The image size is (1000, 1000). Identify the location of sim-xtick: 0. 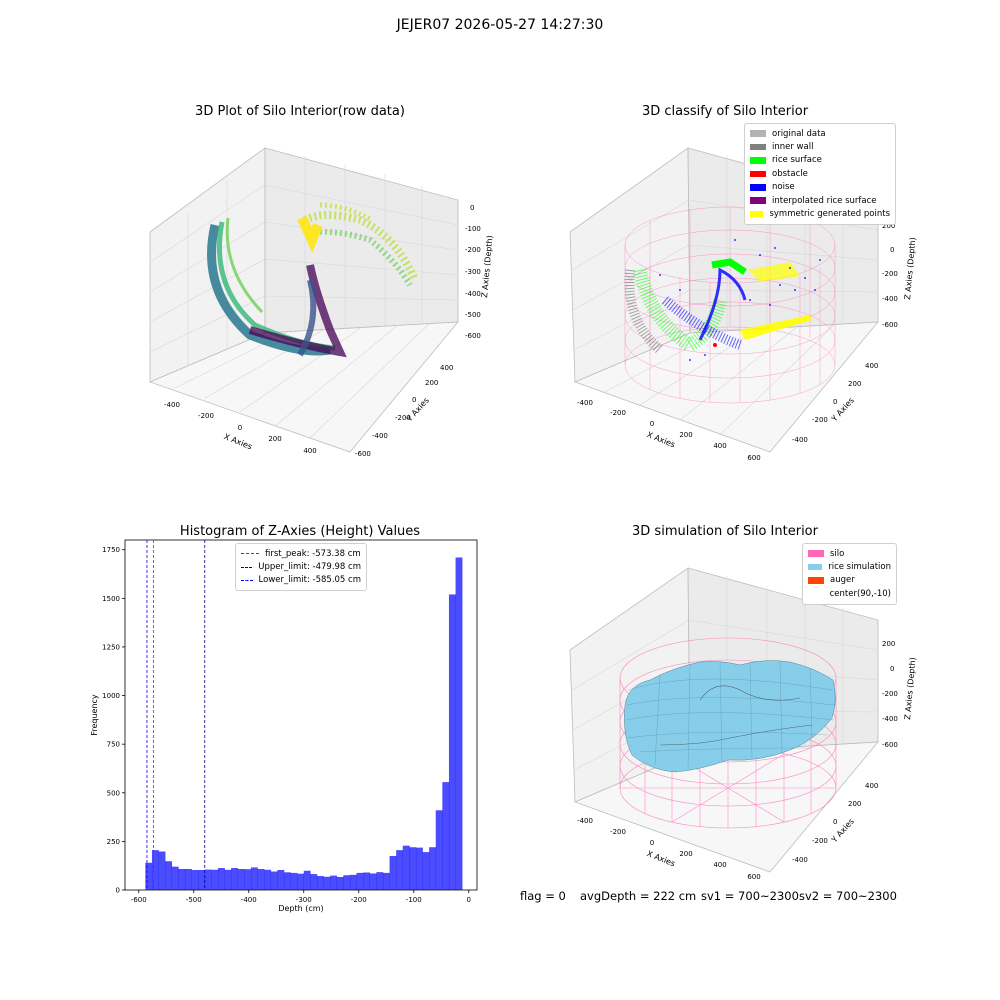
(652, 843).